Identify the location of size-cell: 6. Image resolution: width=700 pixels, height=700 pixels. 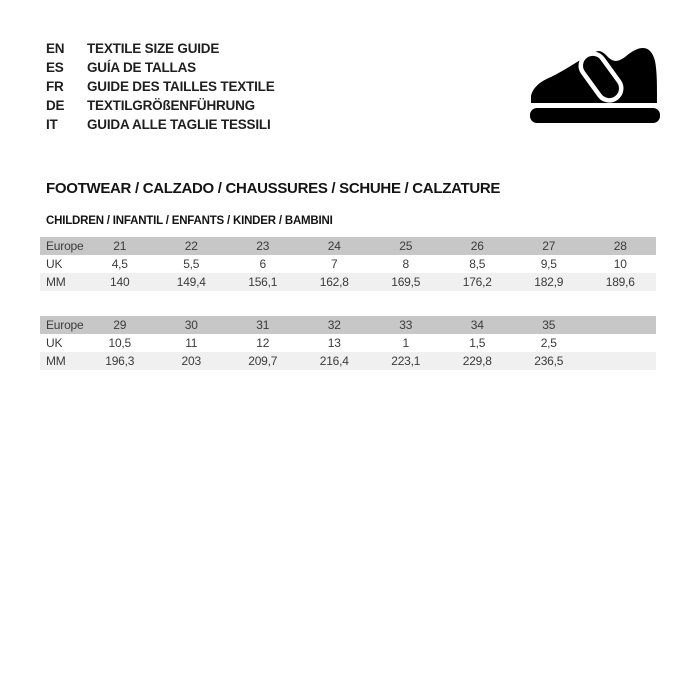
(263, 264).